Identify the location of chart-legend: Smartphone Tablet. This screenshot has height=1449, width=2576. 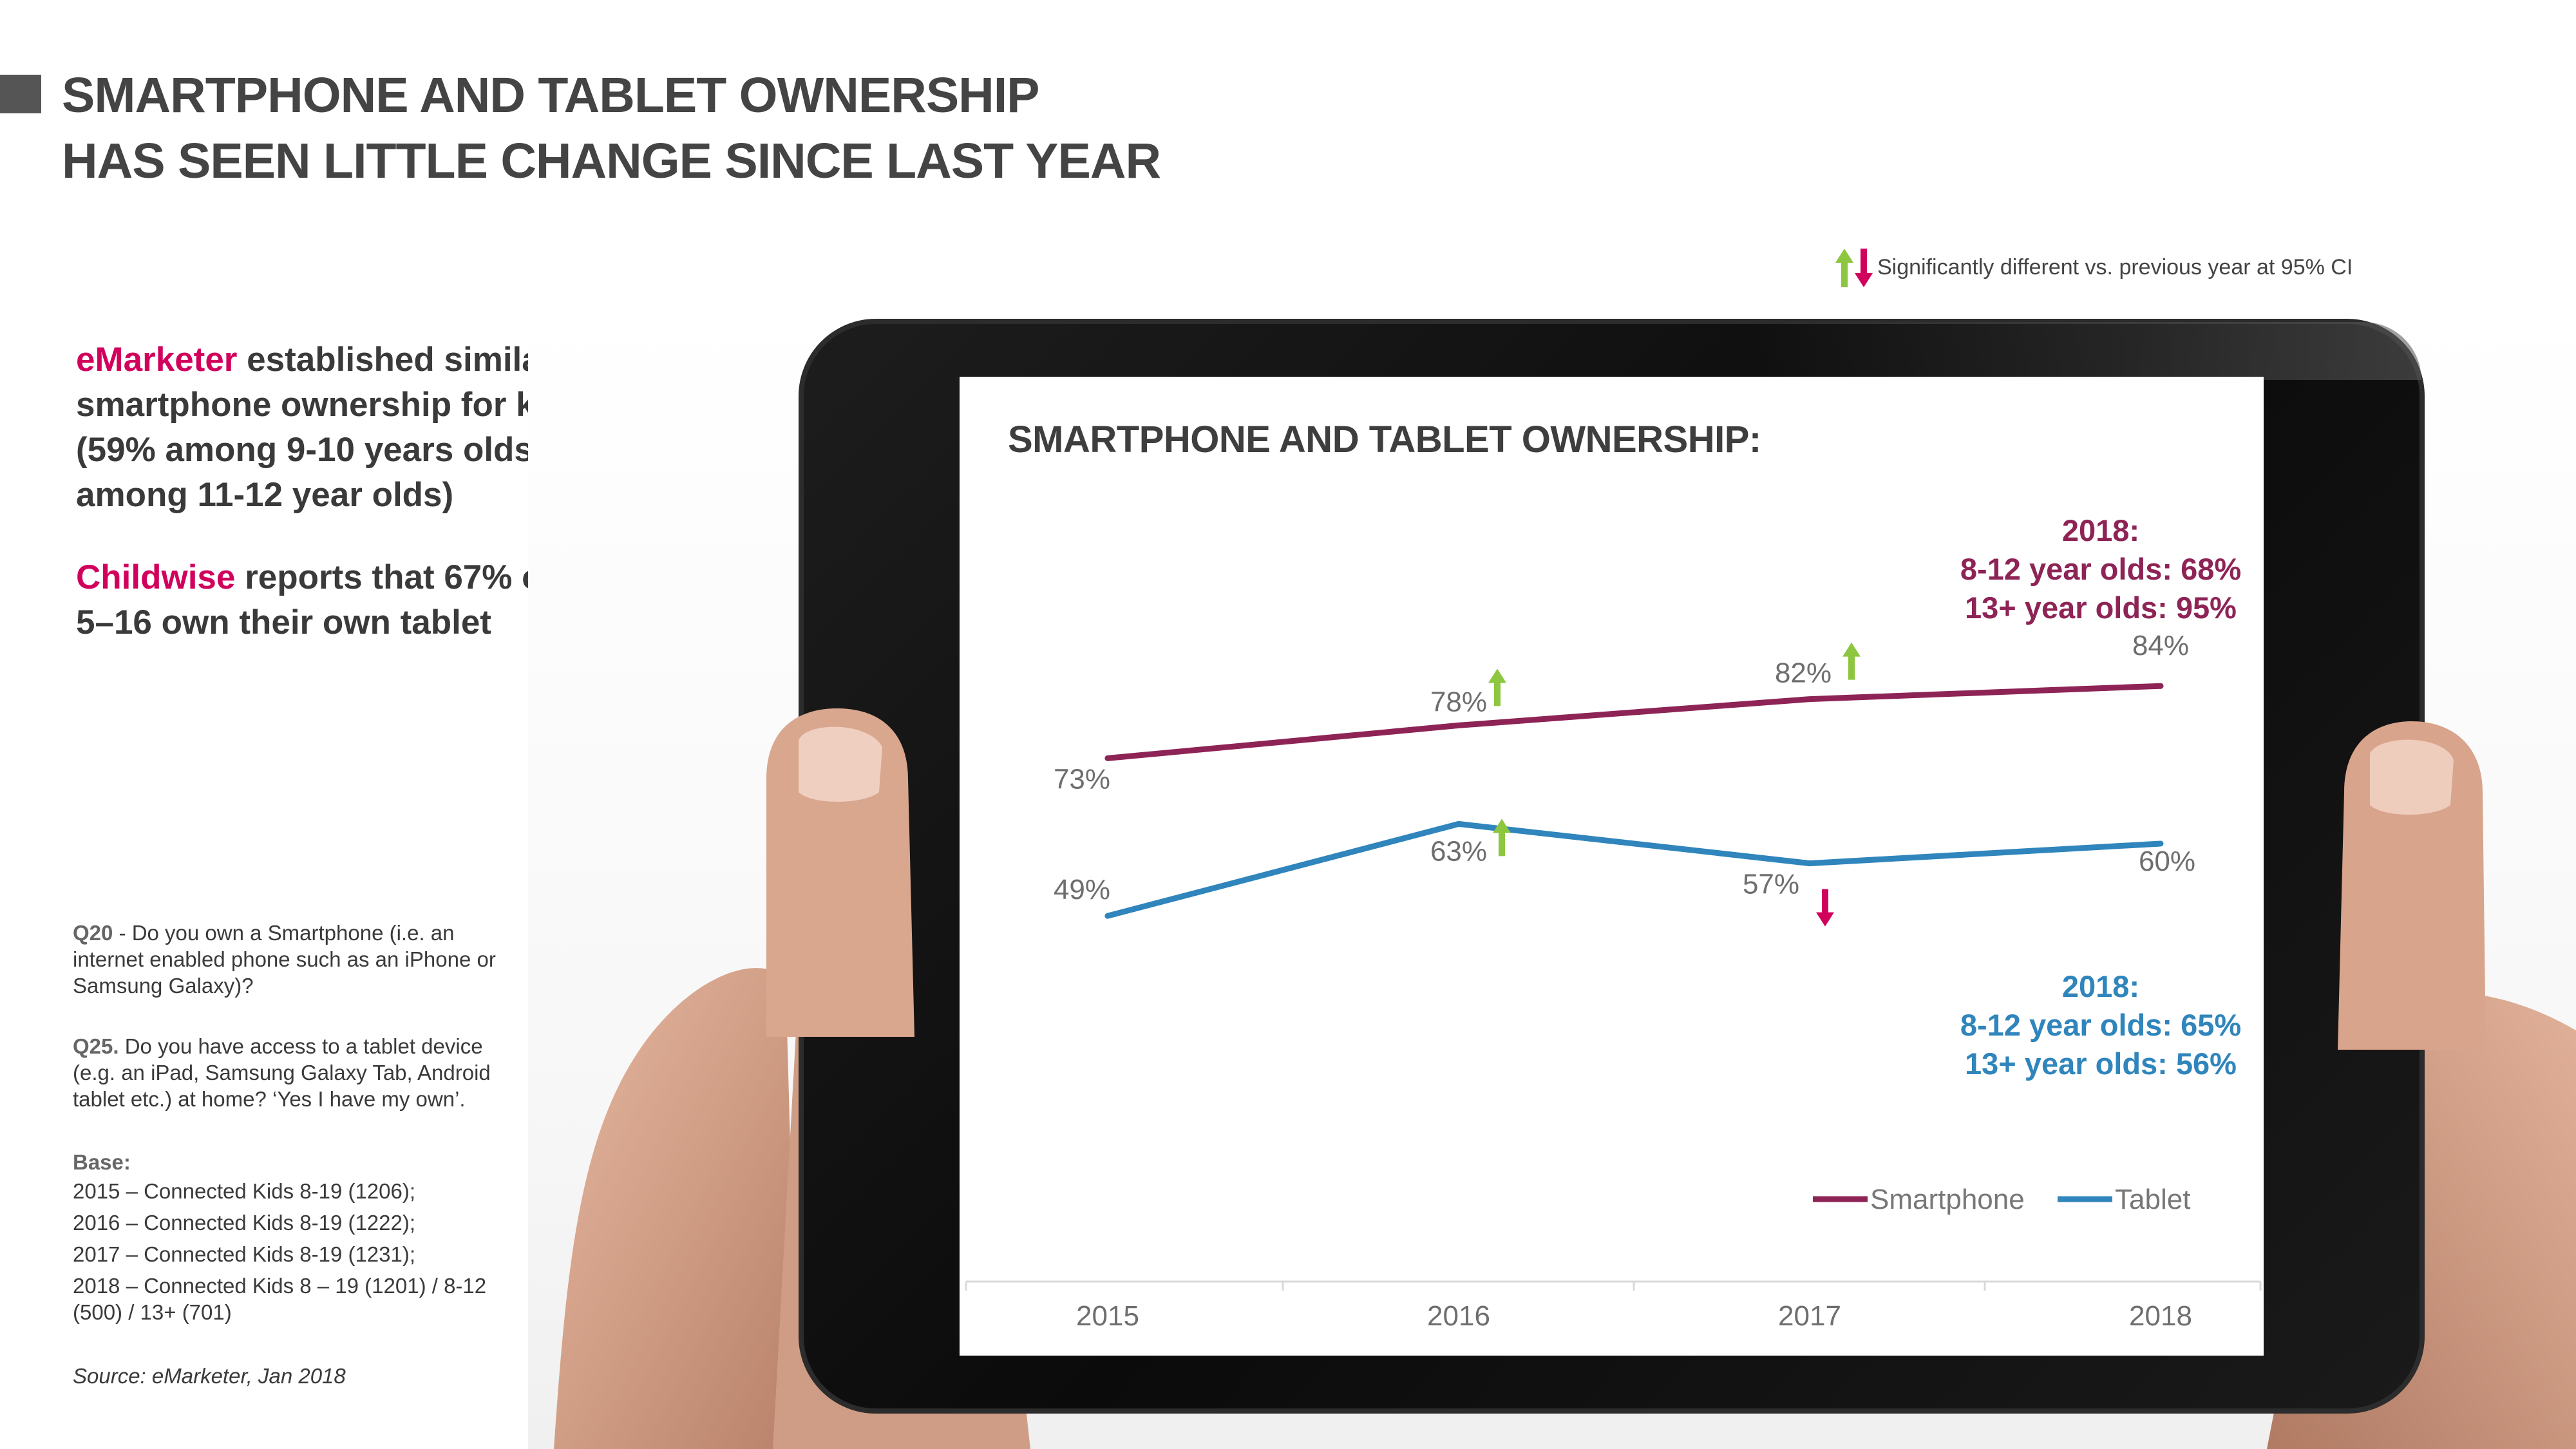
(2002, 1199).